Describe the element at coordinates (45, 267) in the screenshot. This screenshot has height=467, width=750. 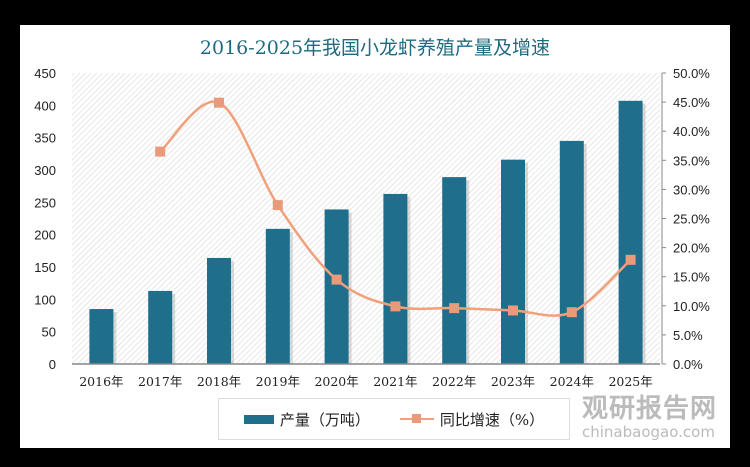
I see `y-tick-label: 150` at that location.